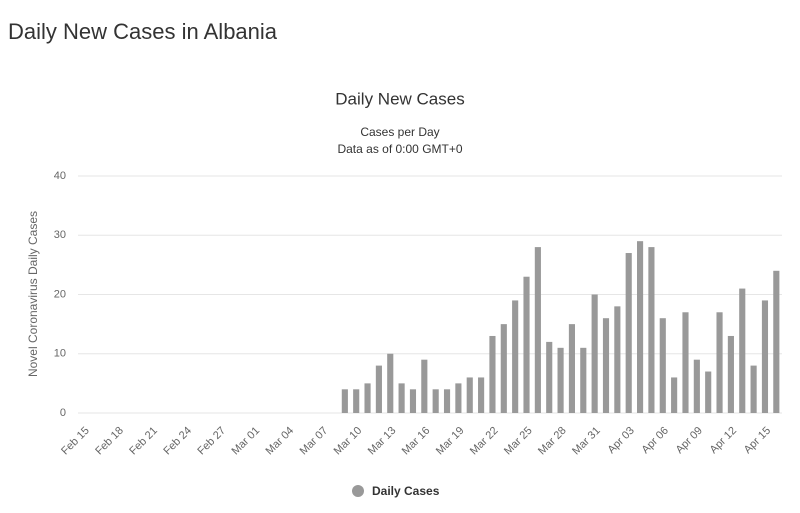 The height and width of the screenshot is (513, 800). Describe the element at coordinates (484, 441) in the screenshot. I see `x-tick-label: Mar 22` at that location.